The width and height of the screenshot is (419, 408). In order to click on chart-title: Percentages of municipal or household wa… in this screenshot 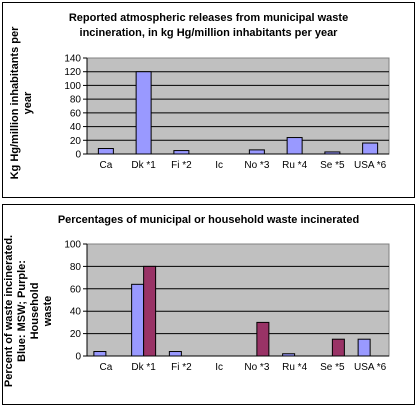, I will do `click(208, 220)`.